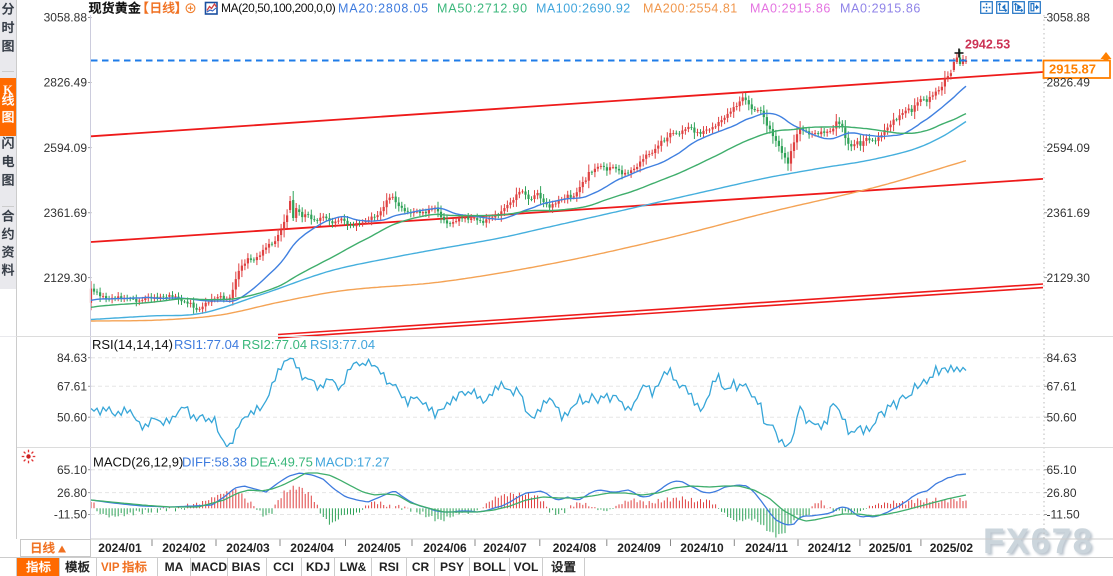  Describe the element at coordinates (482, 8) in the screenshot. I see `svg-text: MA50:2712.90` at that location.